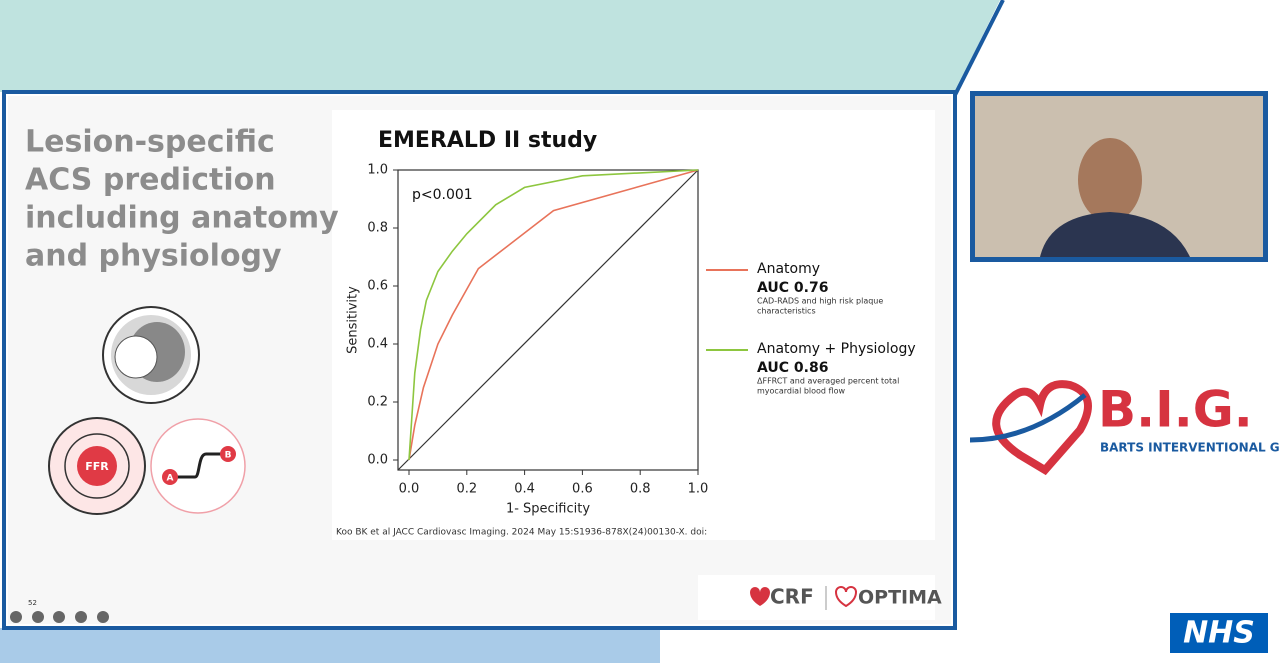  What do you see at coordinates (487, 140) in the screenshot?
I see `chart-title: EMERALD II study` at bounding box center [487, 140].